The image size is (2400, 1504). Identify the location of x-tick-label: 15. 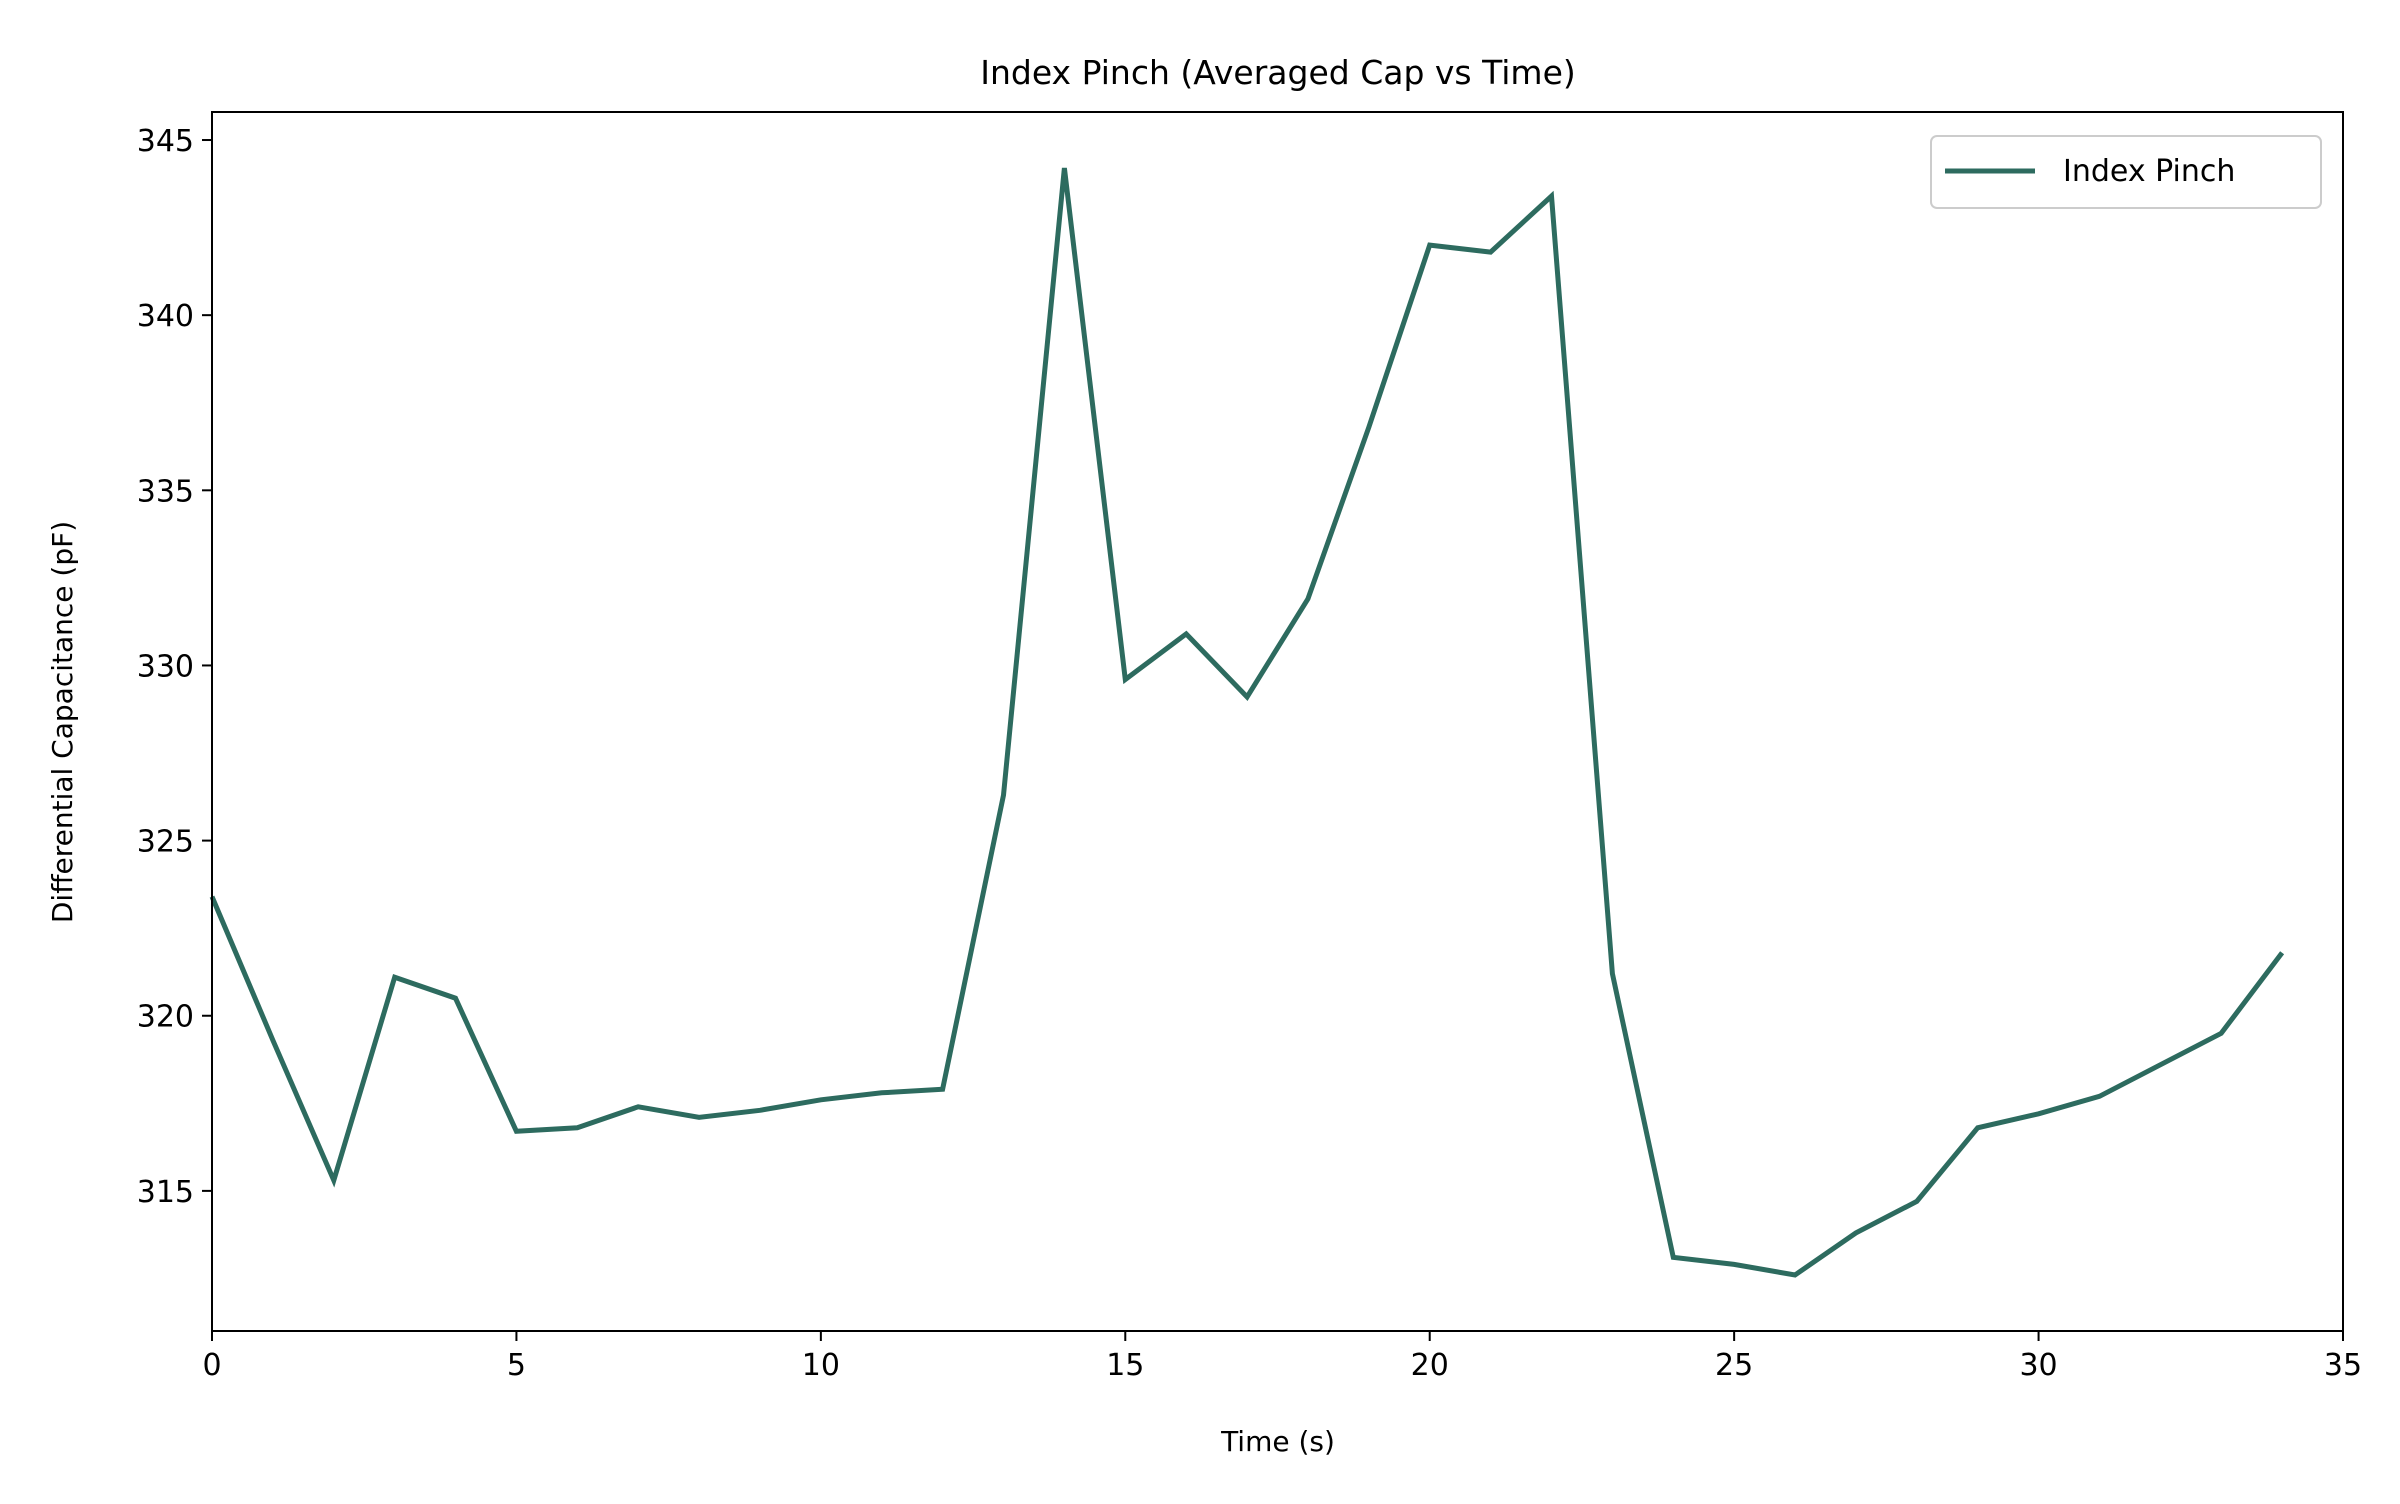
(1125, 1365).